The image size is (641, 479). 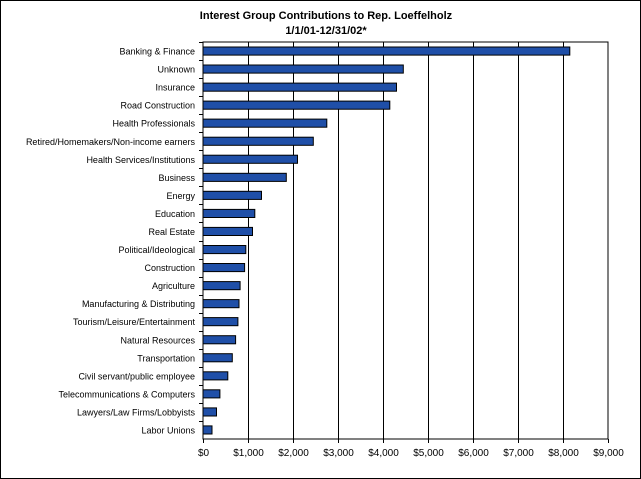 What do you see at coordinates (428, 453) in the screenshot?
I see `x-tick-label: $5,000` at bounding box center [428, 453].